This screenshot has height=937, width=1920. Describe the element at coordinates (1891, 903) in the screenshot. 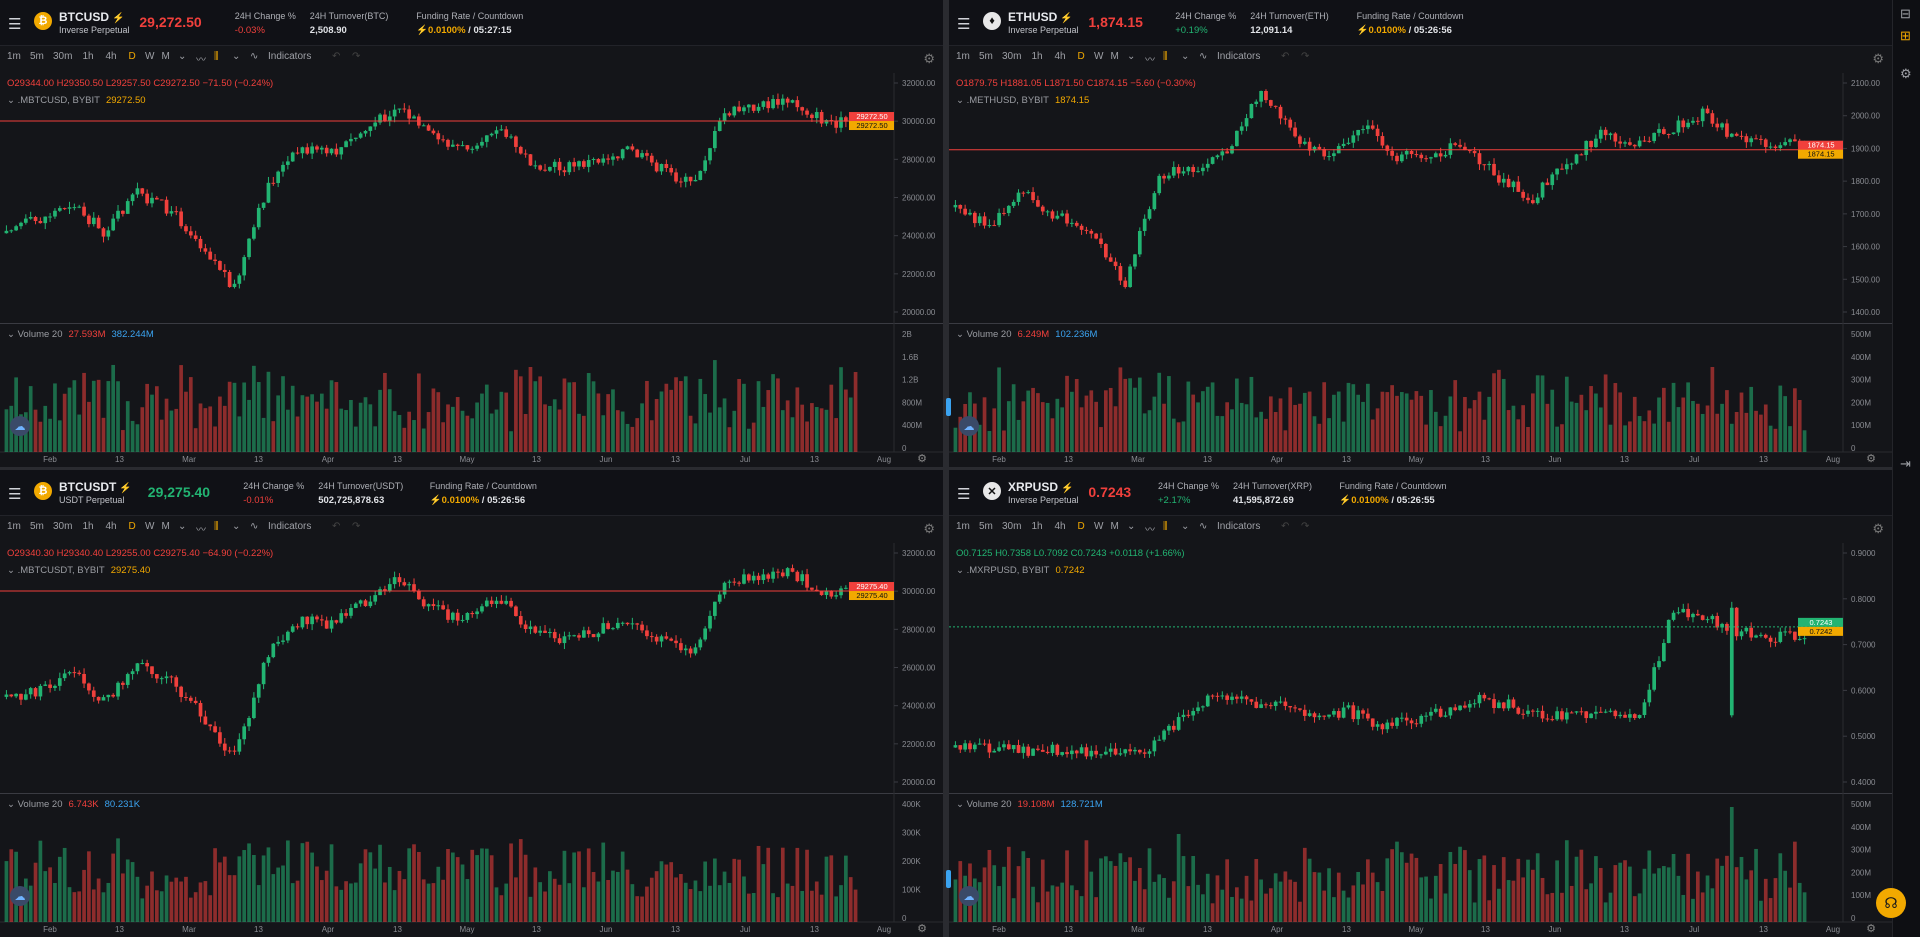

I see `support-icon: ☊` at that location.